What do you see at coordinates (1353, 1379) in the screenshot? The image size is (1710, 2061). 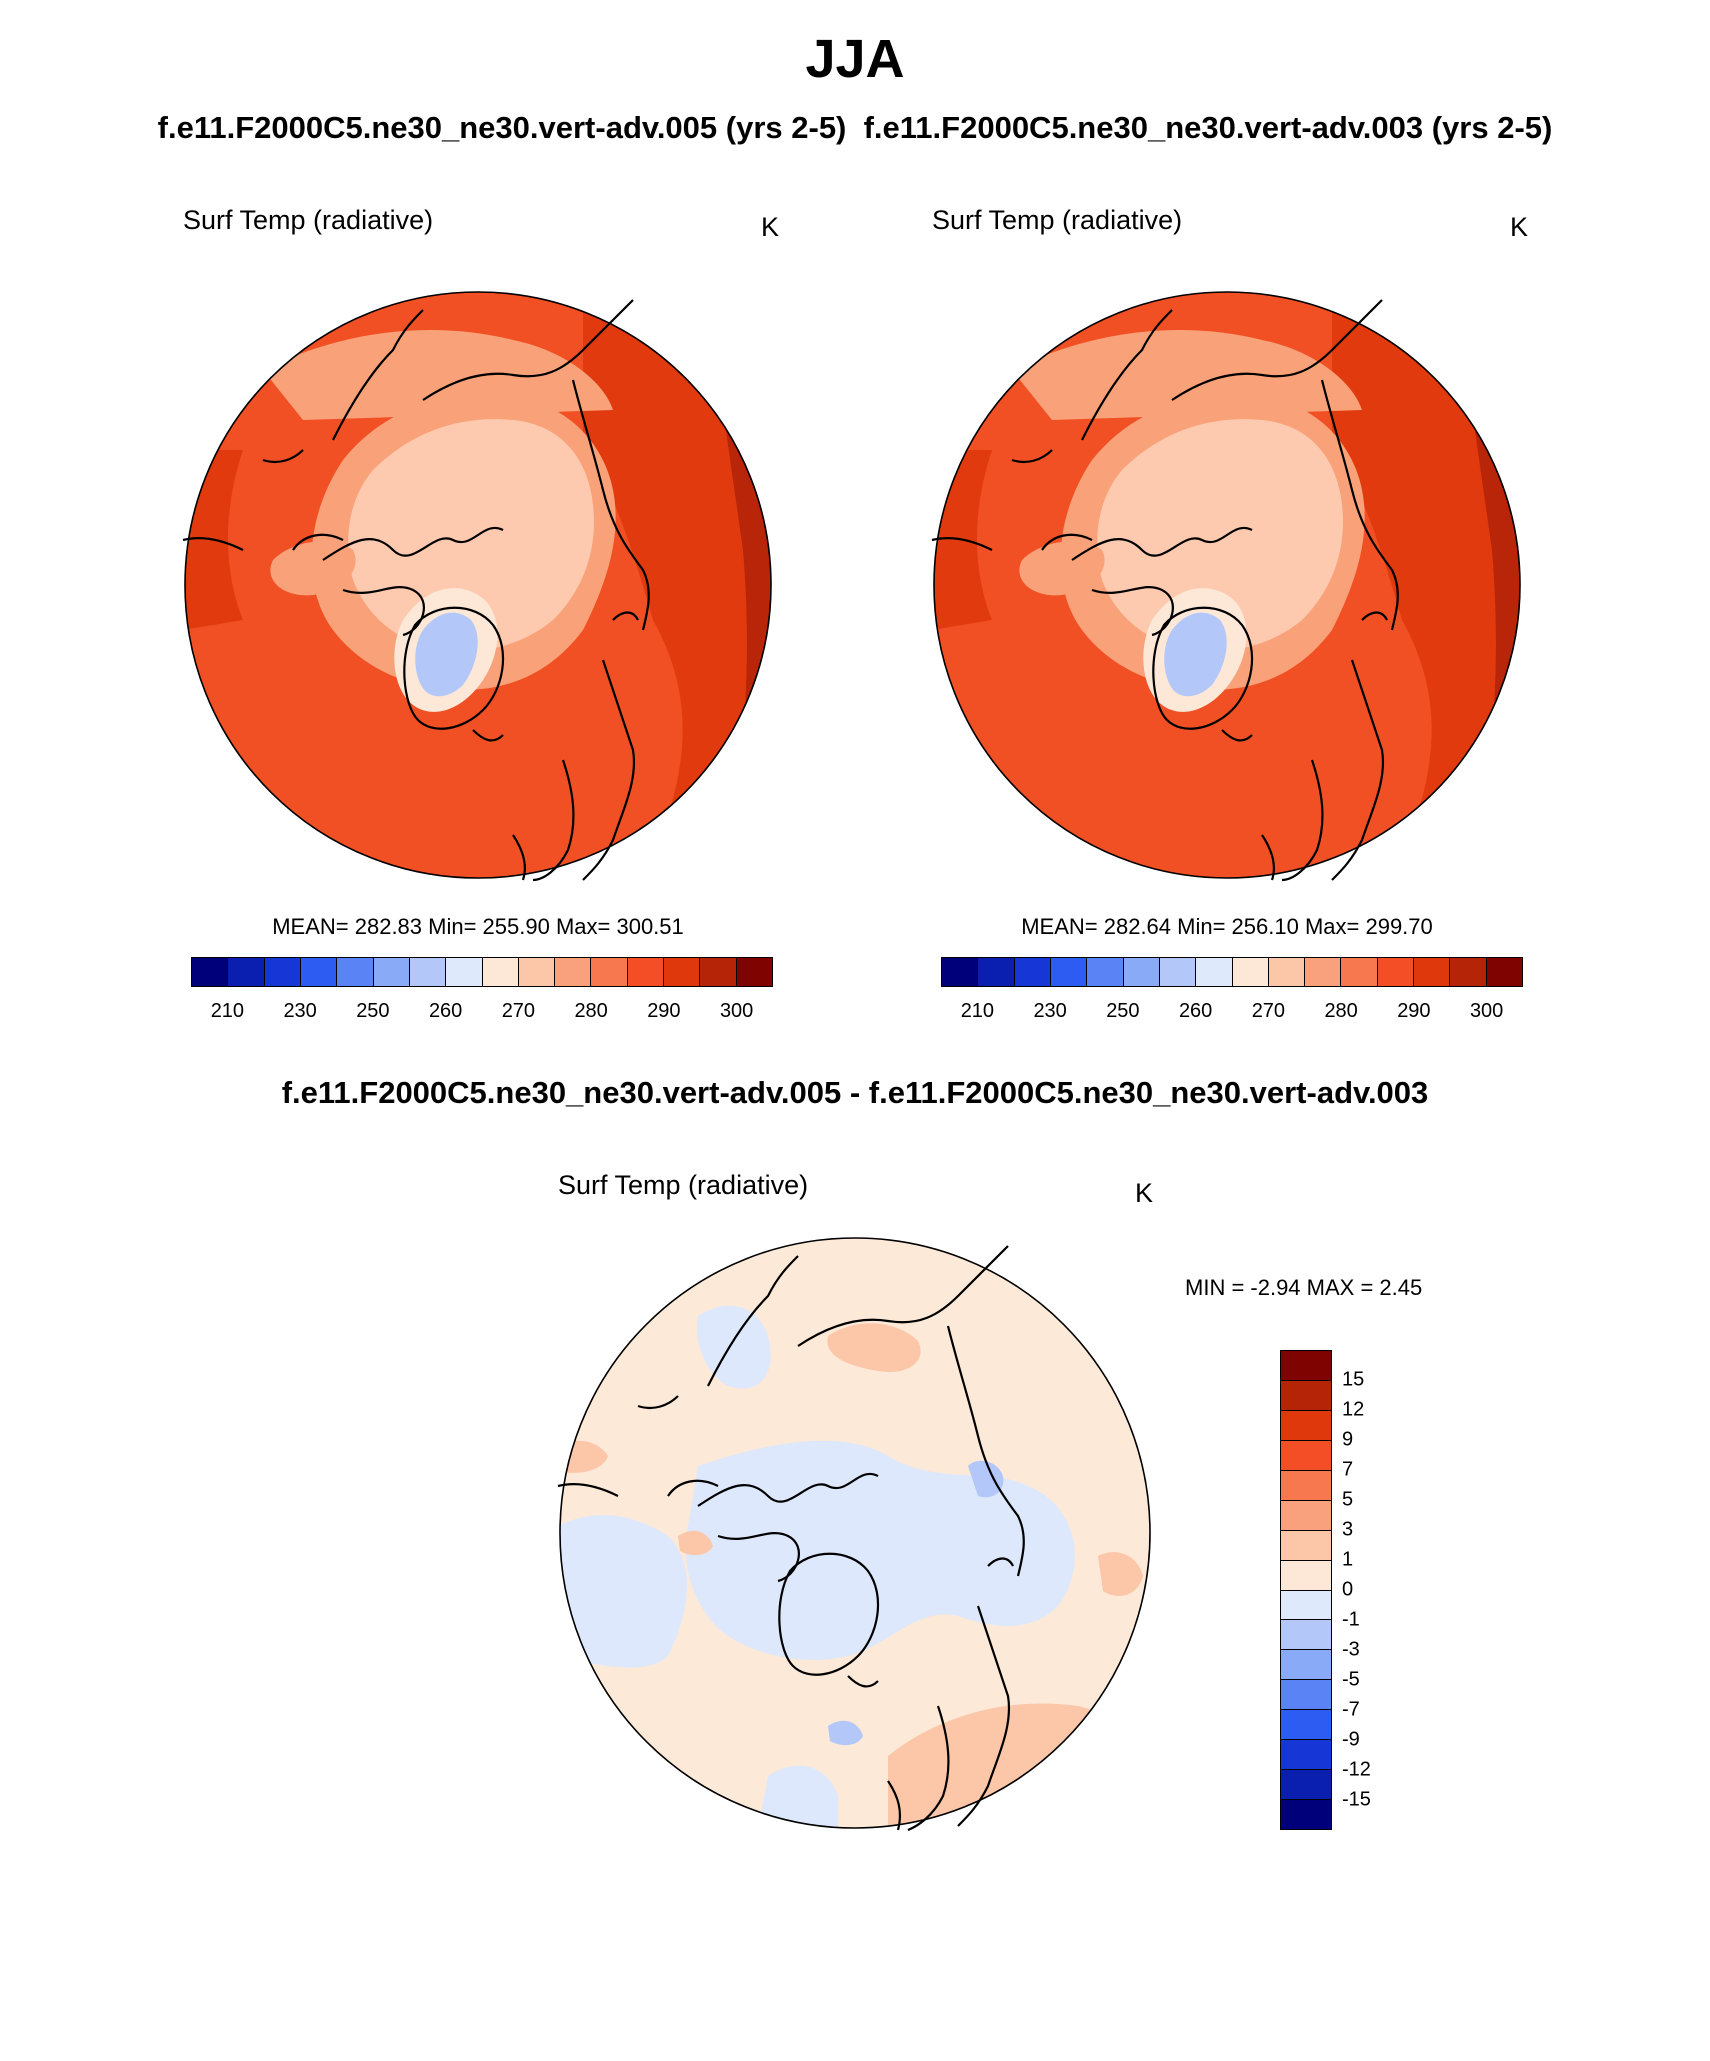 I see `colorbar-tick-label: 15` at bounding box center [1353, 1379].